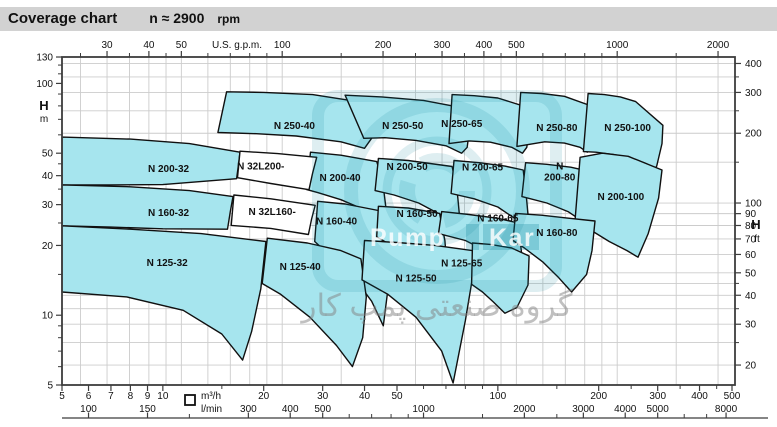 This screenshot has width=777, height=427. What do you see at coordinates (44, 58) in the screenshot?
I see `tick-label-m: 130` at bounding box center [44, 58].